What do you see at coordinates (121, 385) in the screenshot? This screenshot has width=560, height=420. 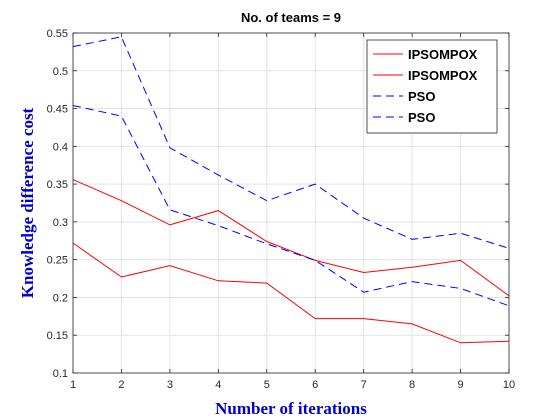 I see `x-tick-label: 2` at bounding box center [121, 385].